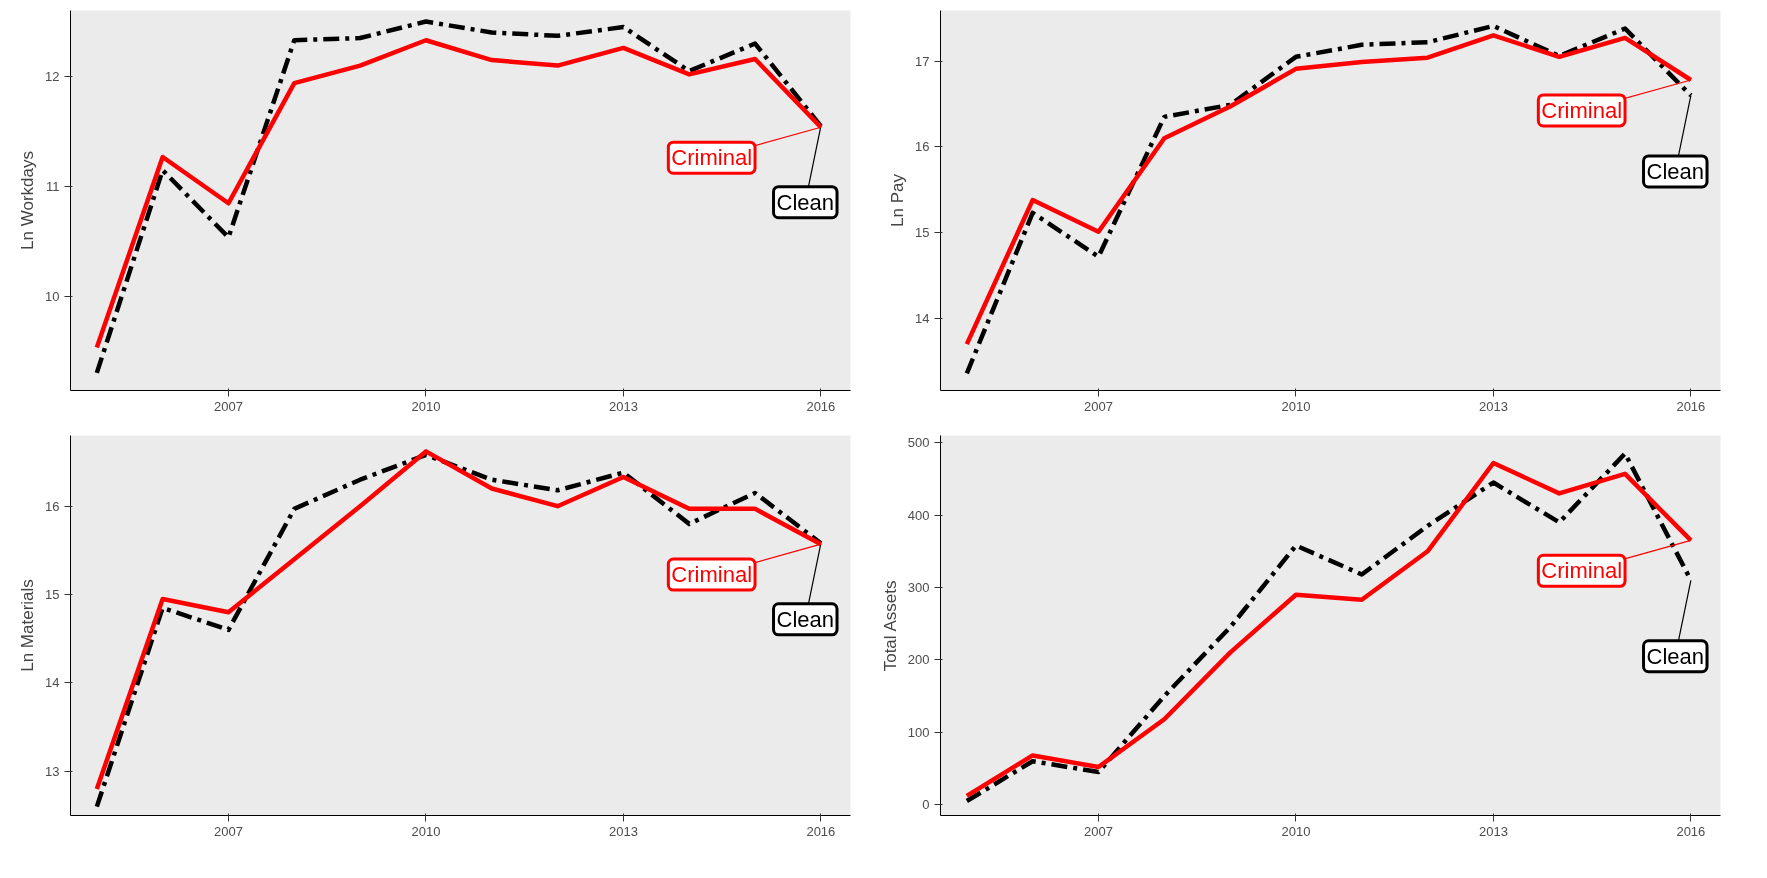 The height and width of the screenshot is (878, 1767). What do you see at coordinates (28, 200) in the screenshot?
I see `y-axis-title: Ln Workdays` at bounding box center [28, 200].